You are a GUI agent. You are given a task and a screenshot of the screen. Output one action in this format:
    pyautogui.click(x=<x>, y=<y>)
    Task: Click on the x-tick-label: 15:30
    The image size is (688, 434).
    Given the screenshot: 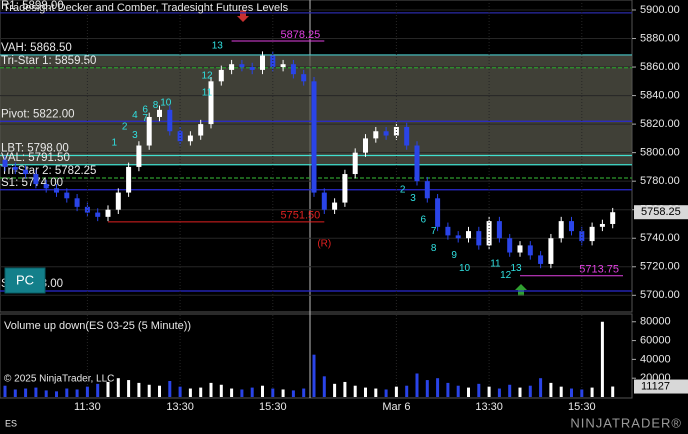 What is the action you would take?
    pyautogui.click(x=582, y=407)
    